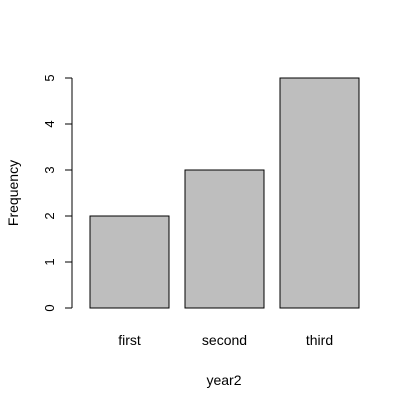  I want to click on y-tick-label: 5, so click(49, 77).